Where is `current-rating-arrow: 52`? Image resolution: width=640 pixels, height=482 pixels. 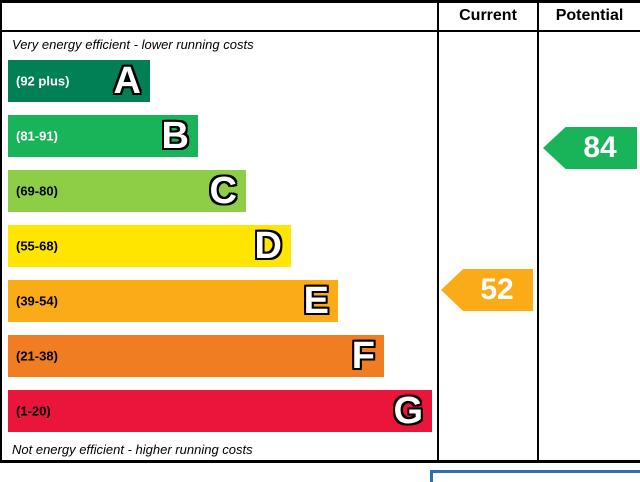
current-rating-arrow: 52 is located at coordinates (487, 290).